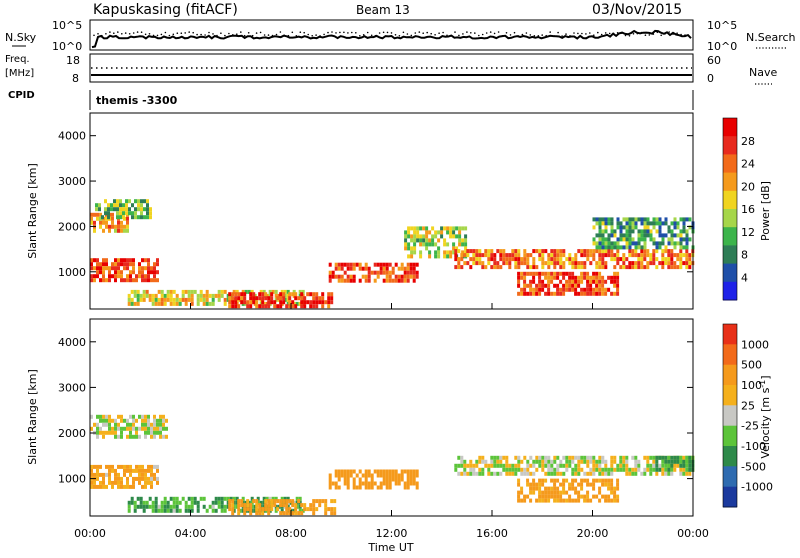  Describe the element at coordinates (751, 365) in the screenshot. I see `colorbar-tick: 500` at that location.